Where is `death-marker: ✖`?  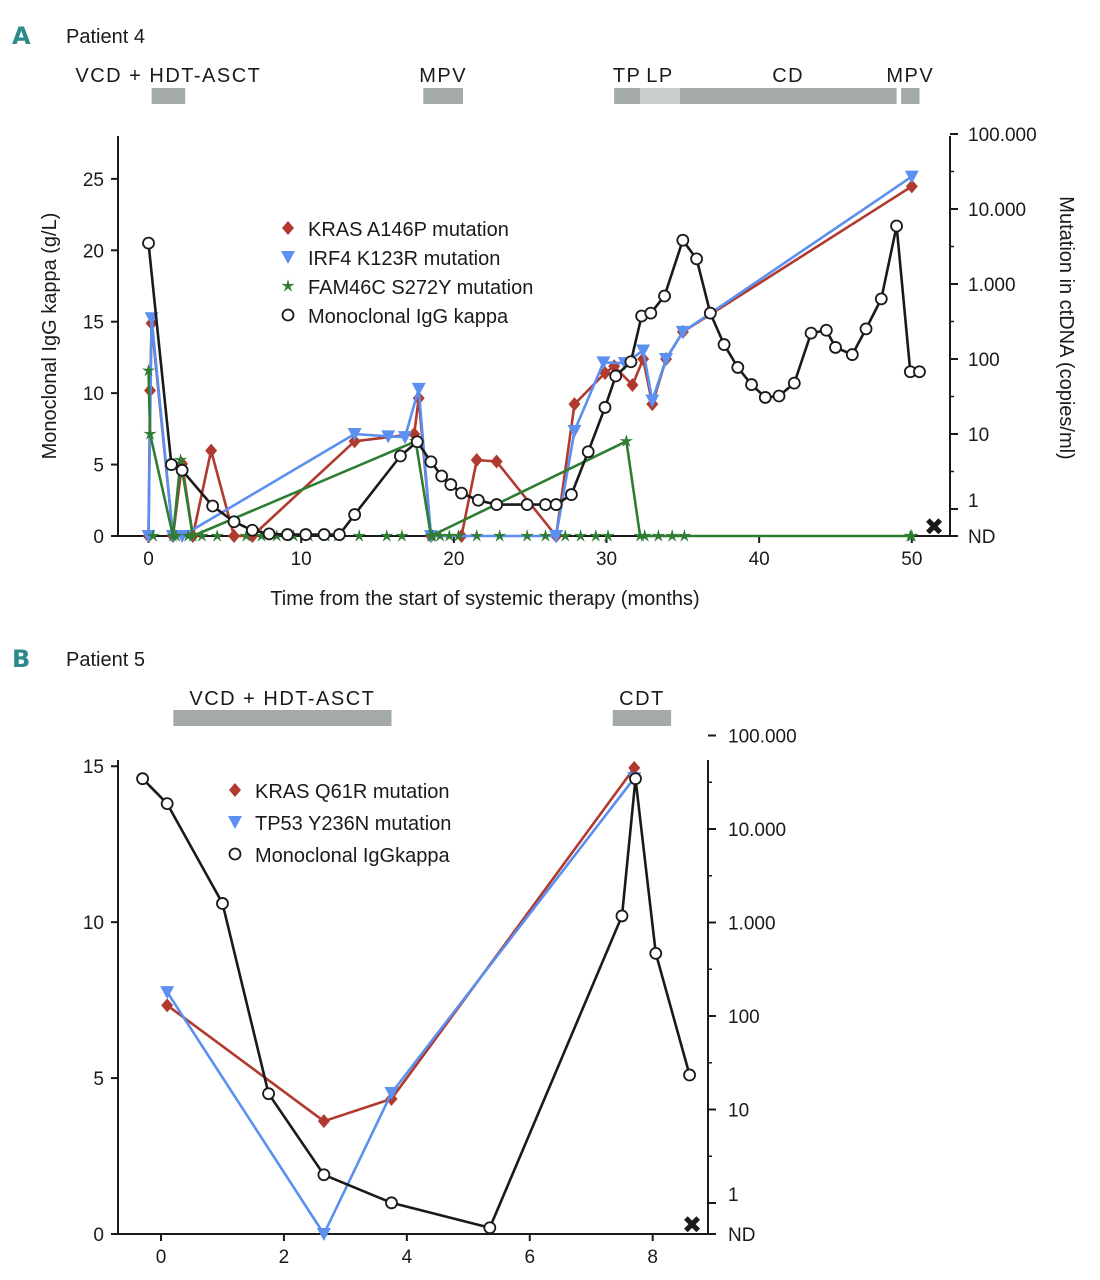 death-marker: ✖ is located at coordinates (692, 1225).